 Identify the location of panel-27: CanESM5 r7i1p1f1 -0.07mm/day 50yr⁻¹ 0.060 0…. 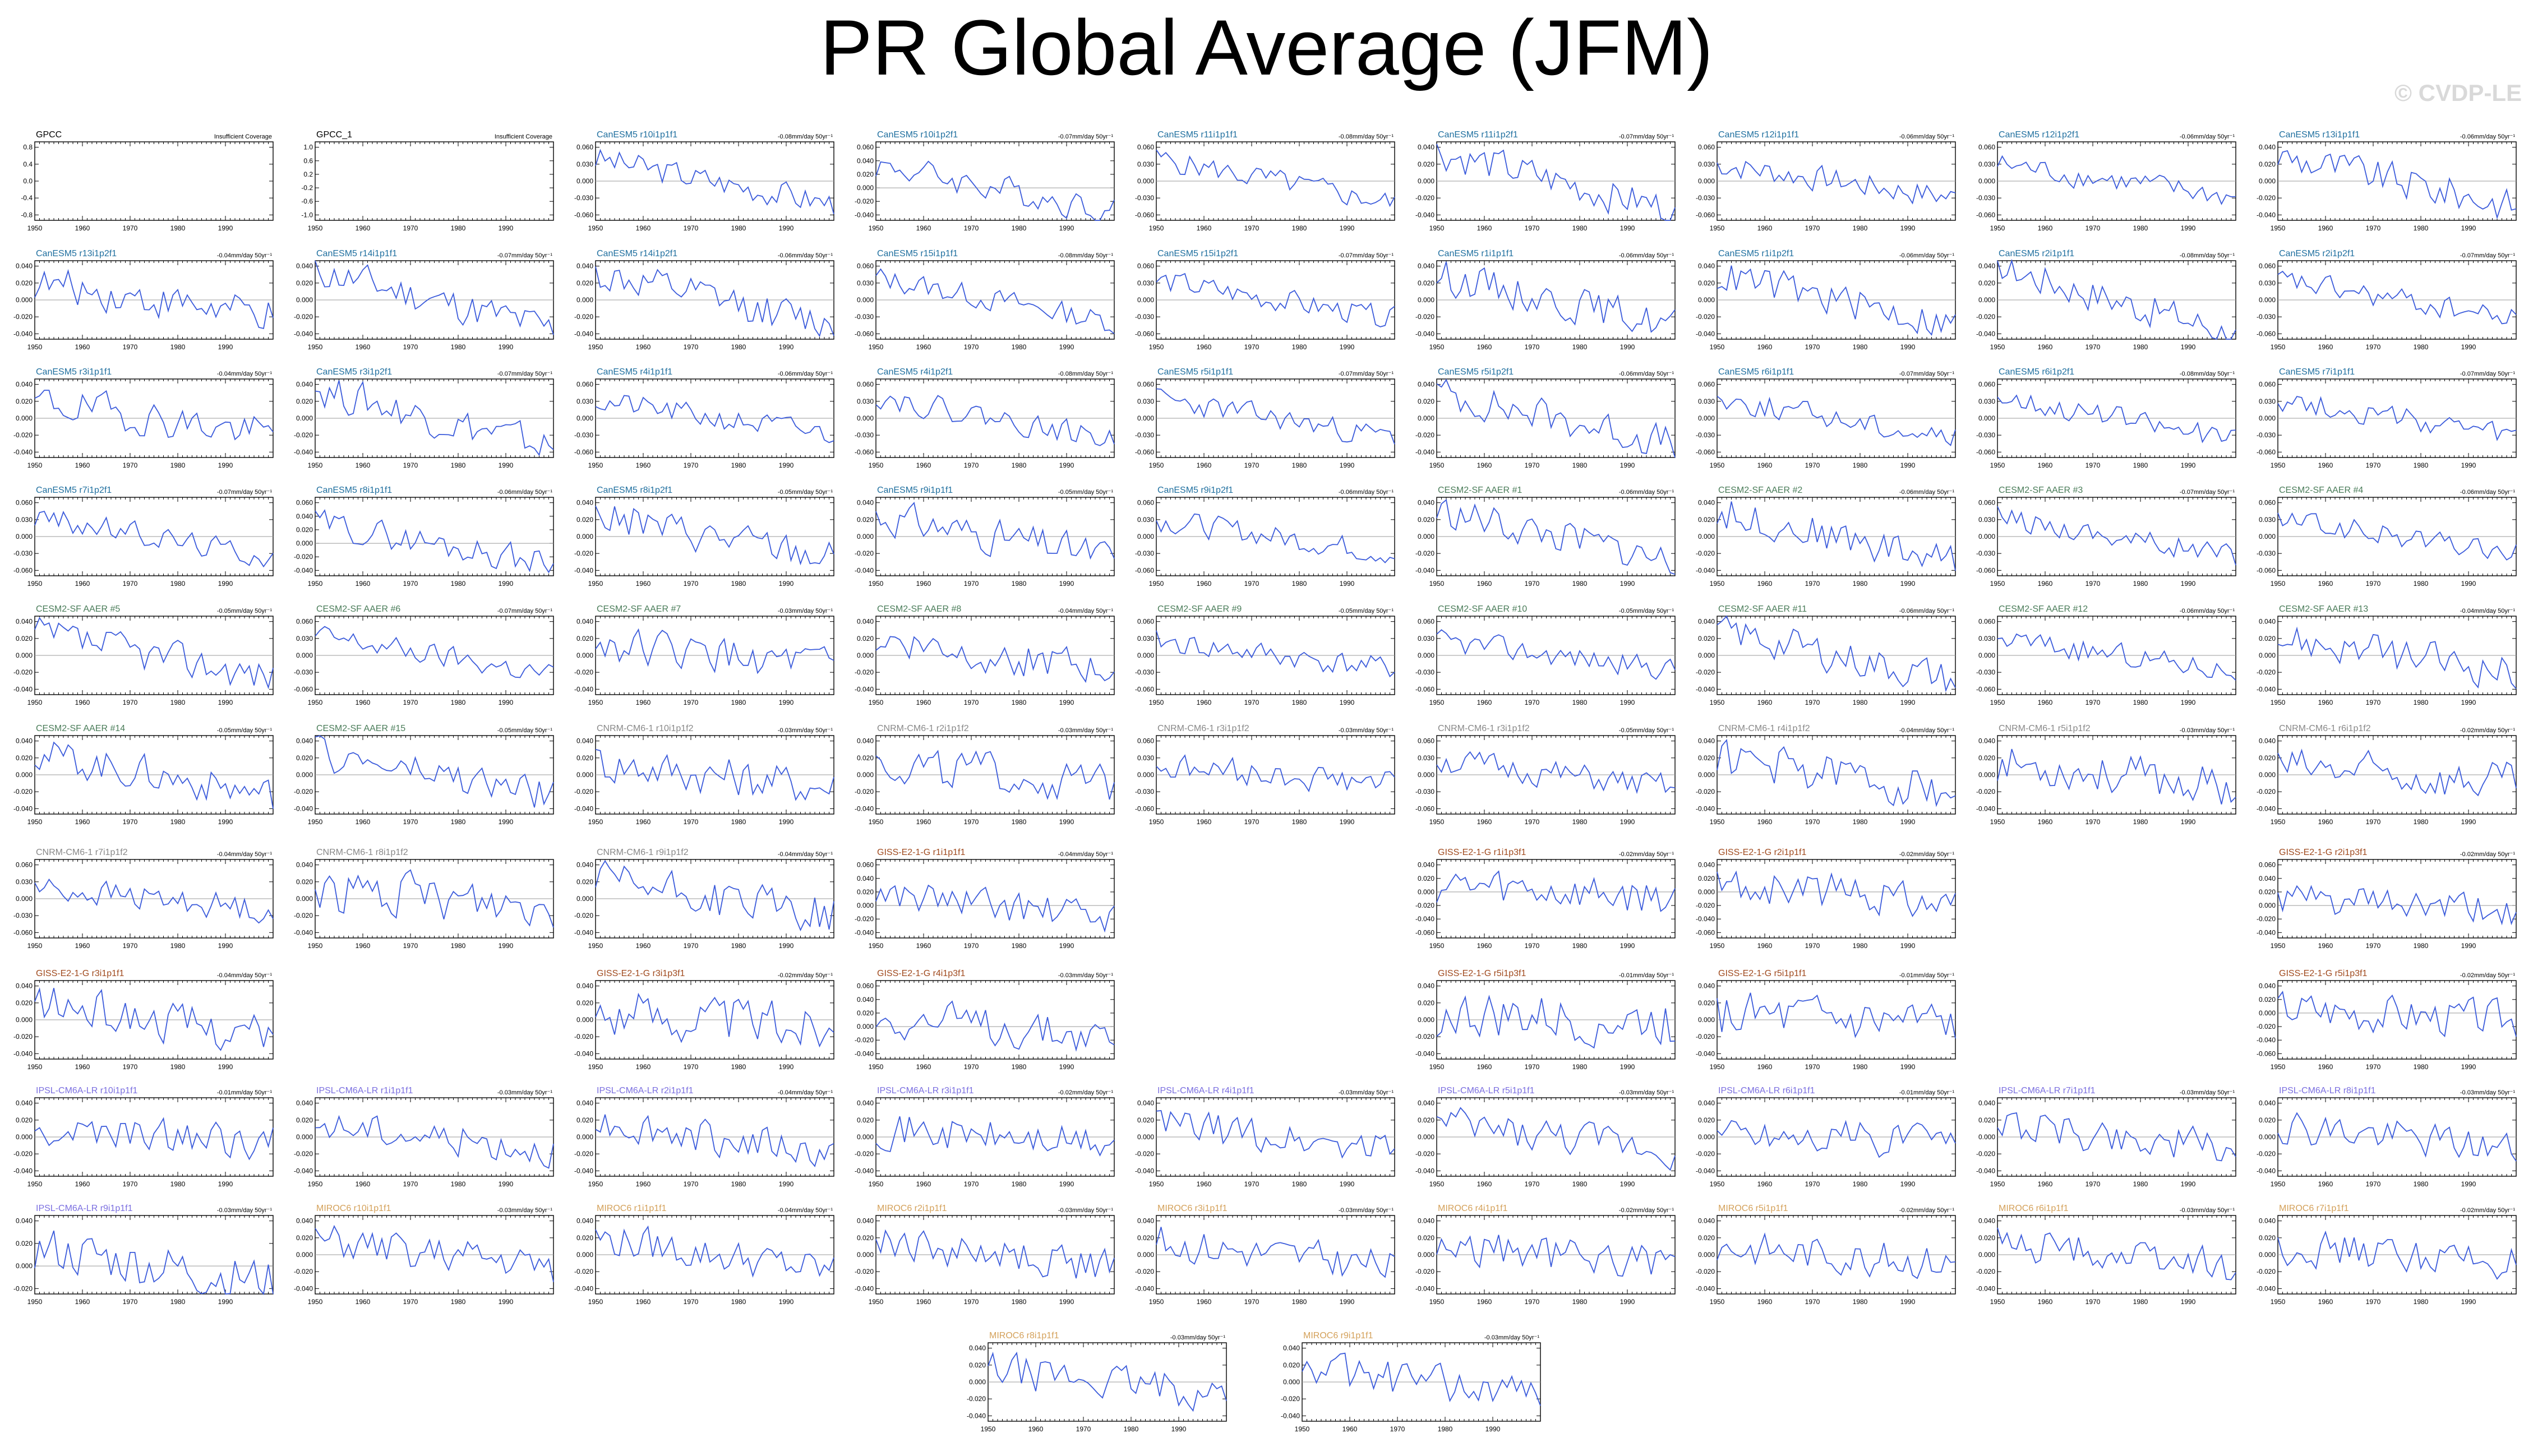
(2387, 418).